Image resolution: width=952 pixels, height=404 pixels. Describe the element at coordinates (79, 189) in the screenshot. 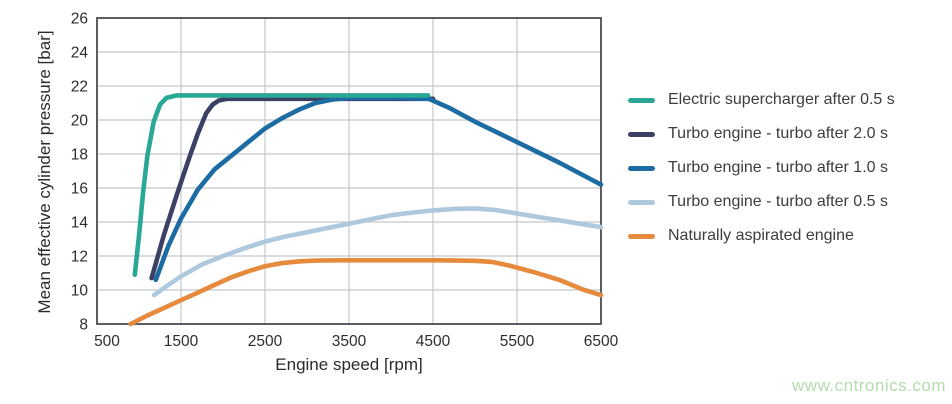

I see `y-tick-label: 16` at that location.